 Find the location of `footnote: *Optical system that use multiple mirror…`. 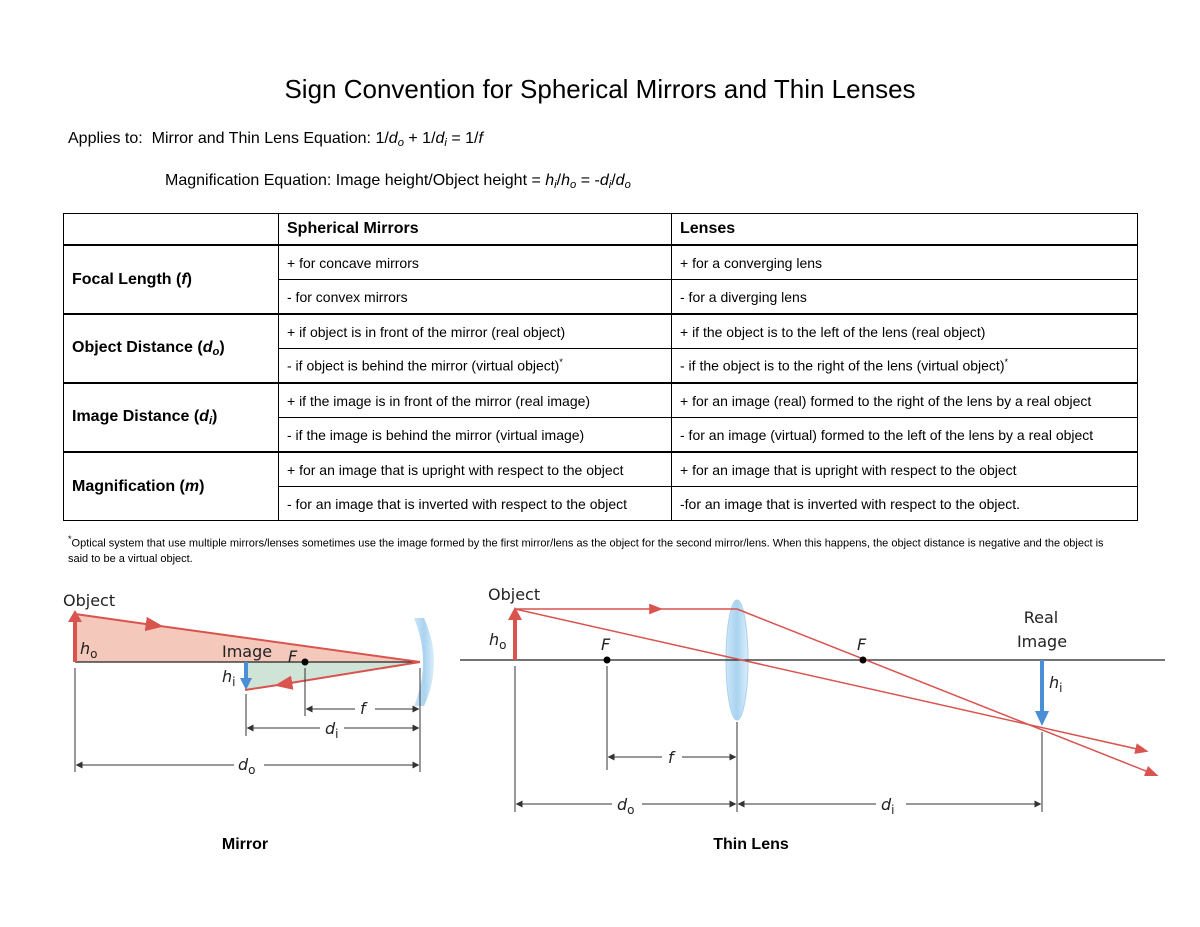

footnote: *Optical system that use multiple mirror… is located at coordinates (588, 549).